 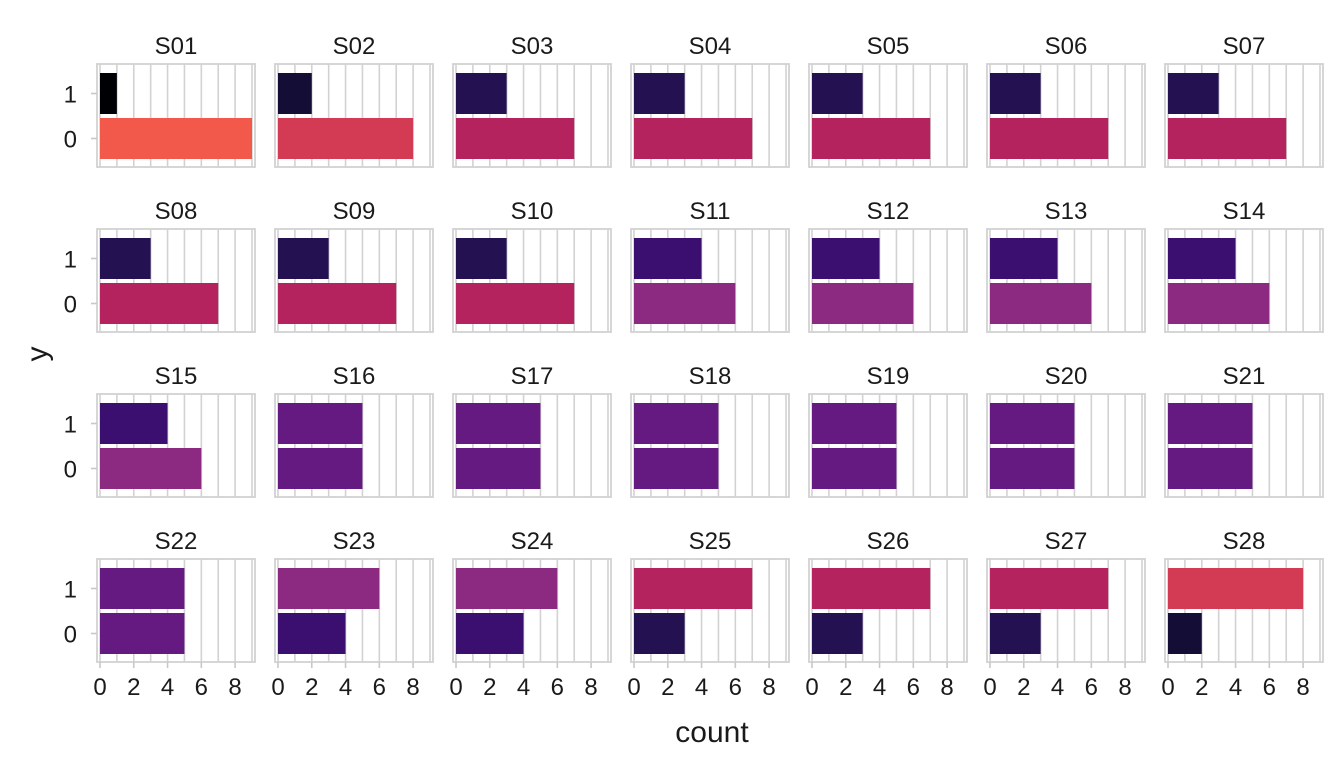 I want to click on facet-panel-s27: S27 0 2 4 6 8, so click(x=1064, y=614).